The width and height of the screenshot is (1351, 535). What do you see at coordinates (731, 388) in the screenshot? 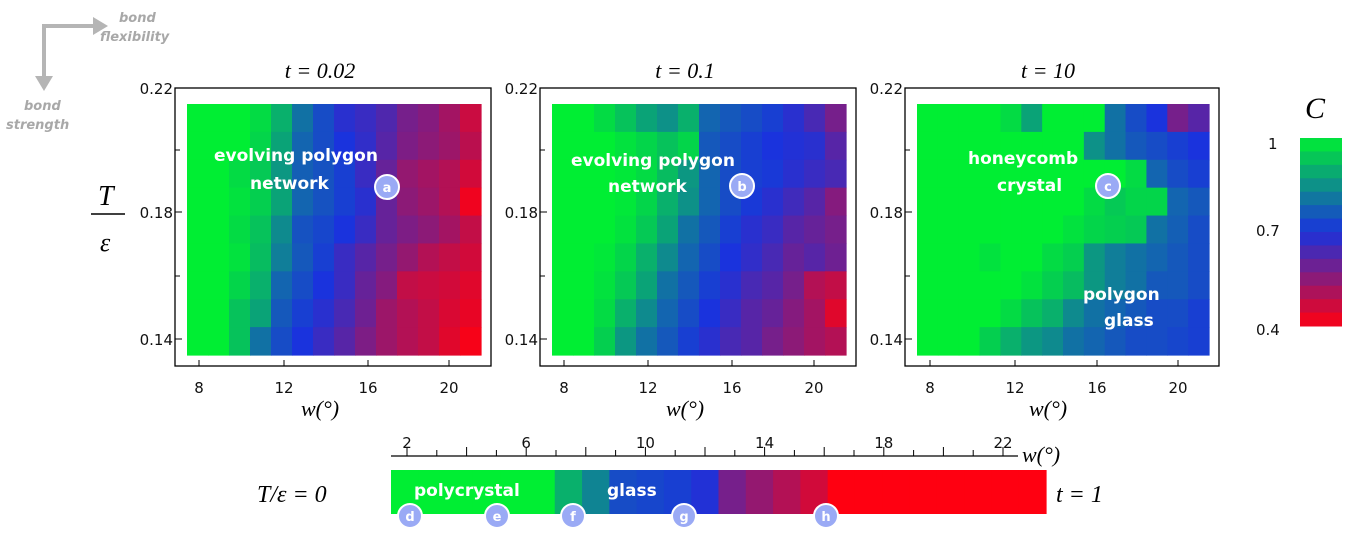
I see `x-tick-label: 16` at bounding box center [731, 388].